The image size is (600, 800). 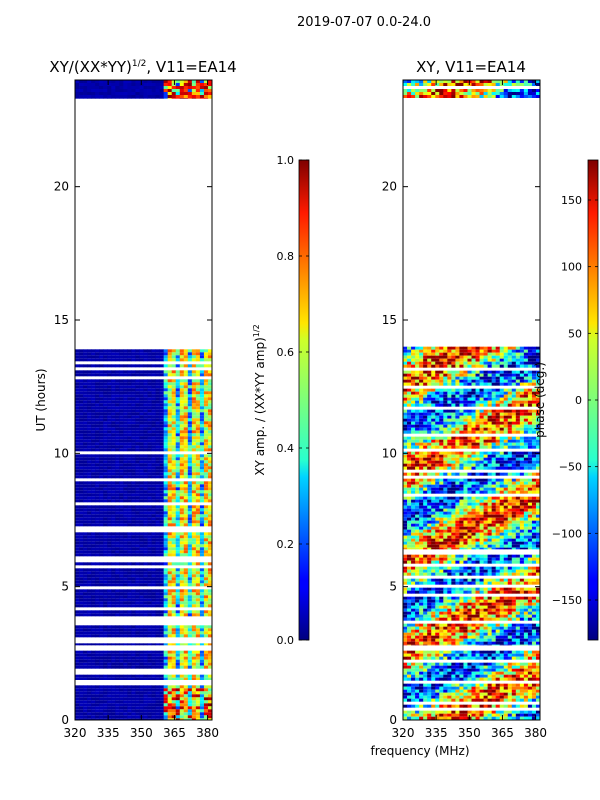 What do you see at coordinates (535, 733) in the screenshot?
I see `right-xtick-label: 380` at bounding box center [535, 733].